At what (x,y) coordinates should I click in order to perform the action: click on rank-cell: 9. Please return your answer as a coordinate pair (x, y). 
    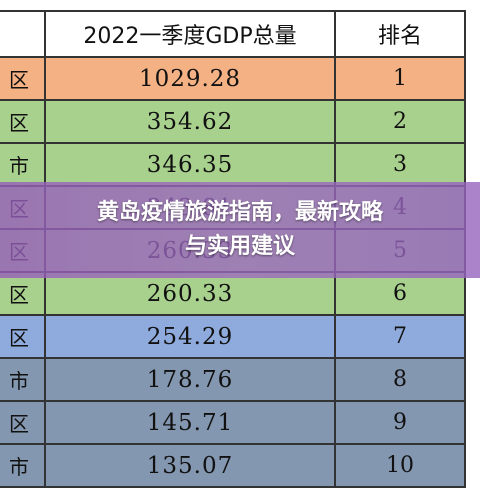
    Looking at the image, I should click on (400, 422).